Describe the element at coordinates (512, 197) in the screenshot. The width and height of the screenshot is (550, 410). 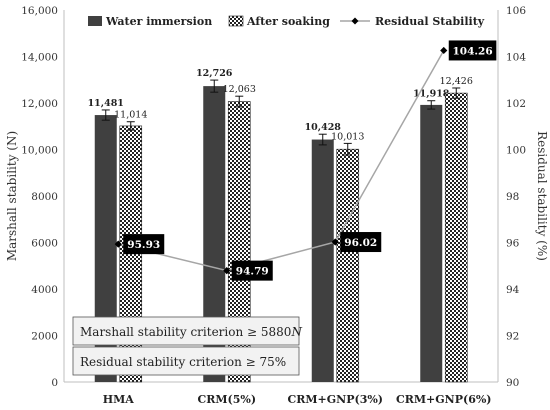
I see `y2-tick-label: 98` at that location.